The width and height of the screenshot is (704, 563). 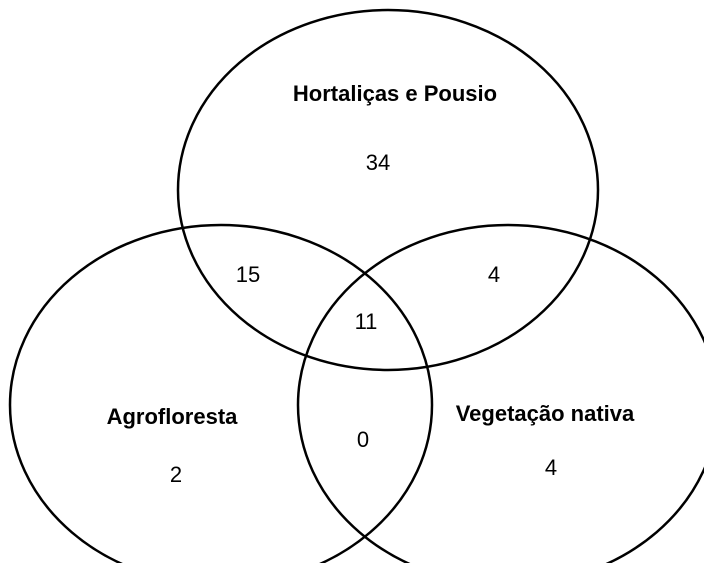 What do you see at coordinates (395, 93) in the screenshot?
I see `set-label: Hortaliças e Pousio` at bounding box center [395, 93].